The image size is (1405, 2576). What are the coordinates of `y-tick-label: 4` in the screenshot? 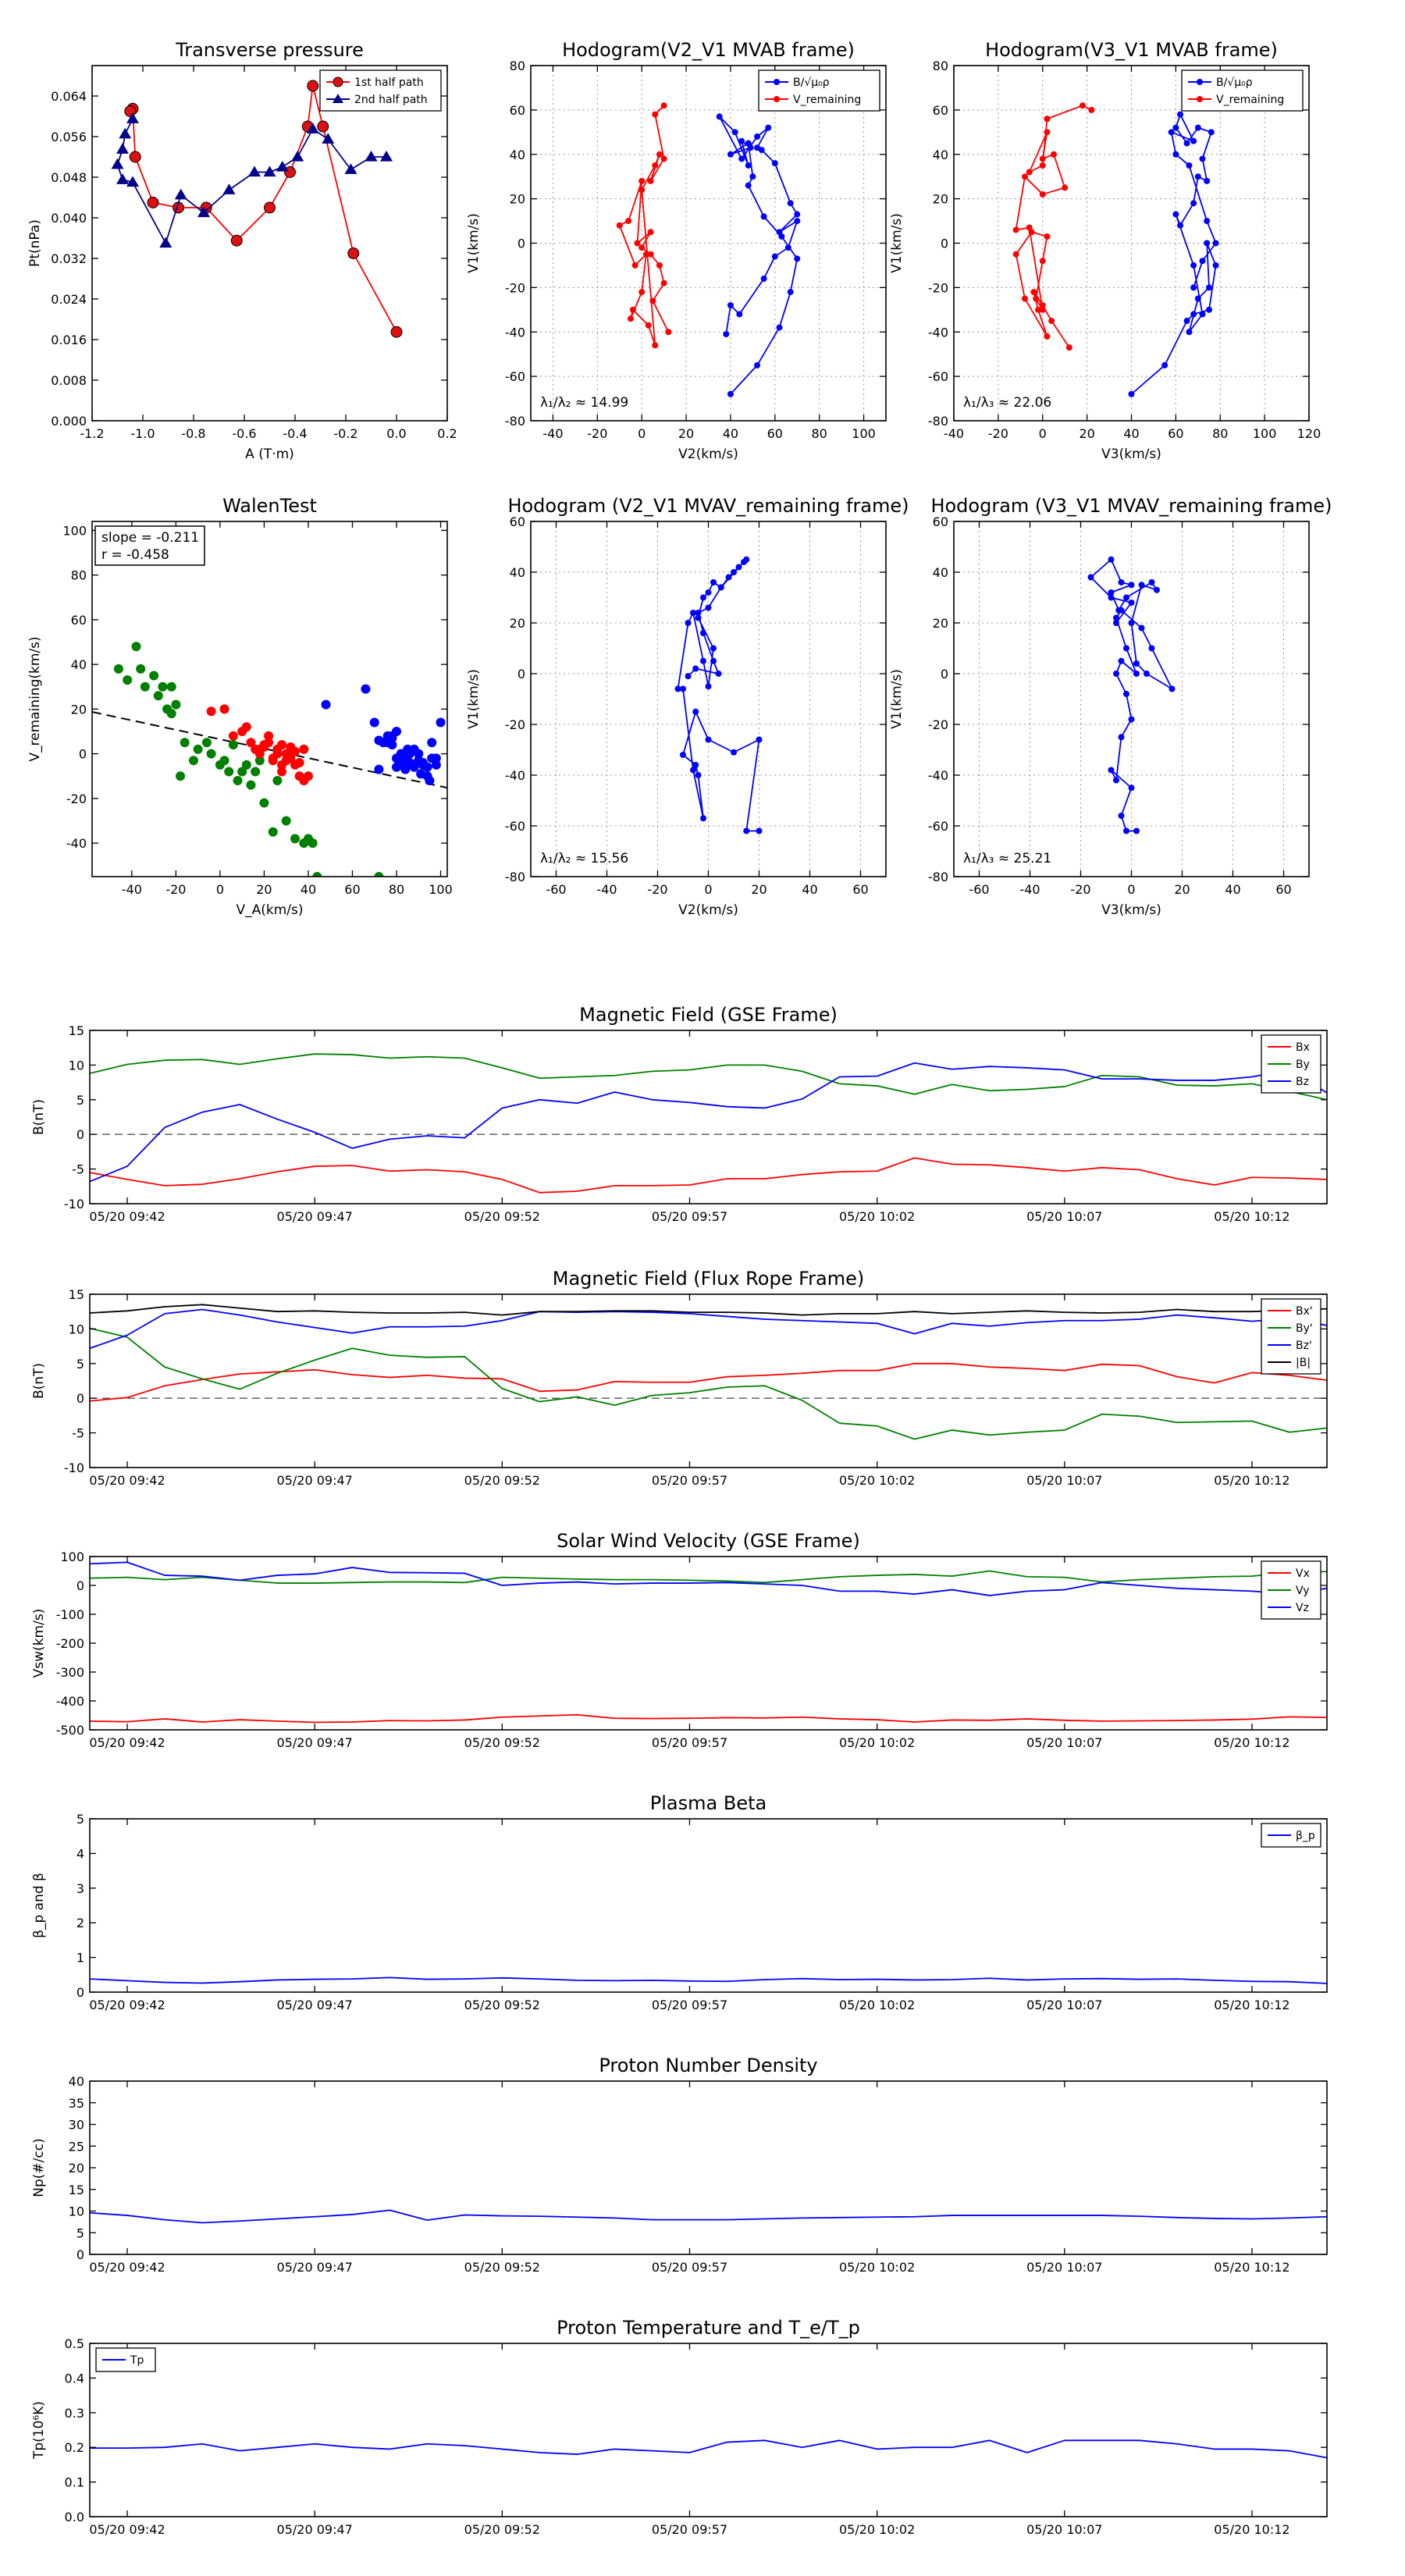 It's located at (80, 1853).